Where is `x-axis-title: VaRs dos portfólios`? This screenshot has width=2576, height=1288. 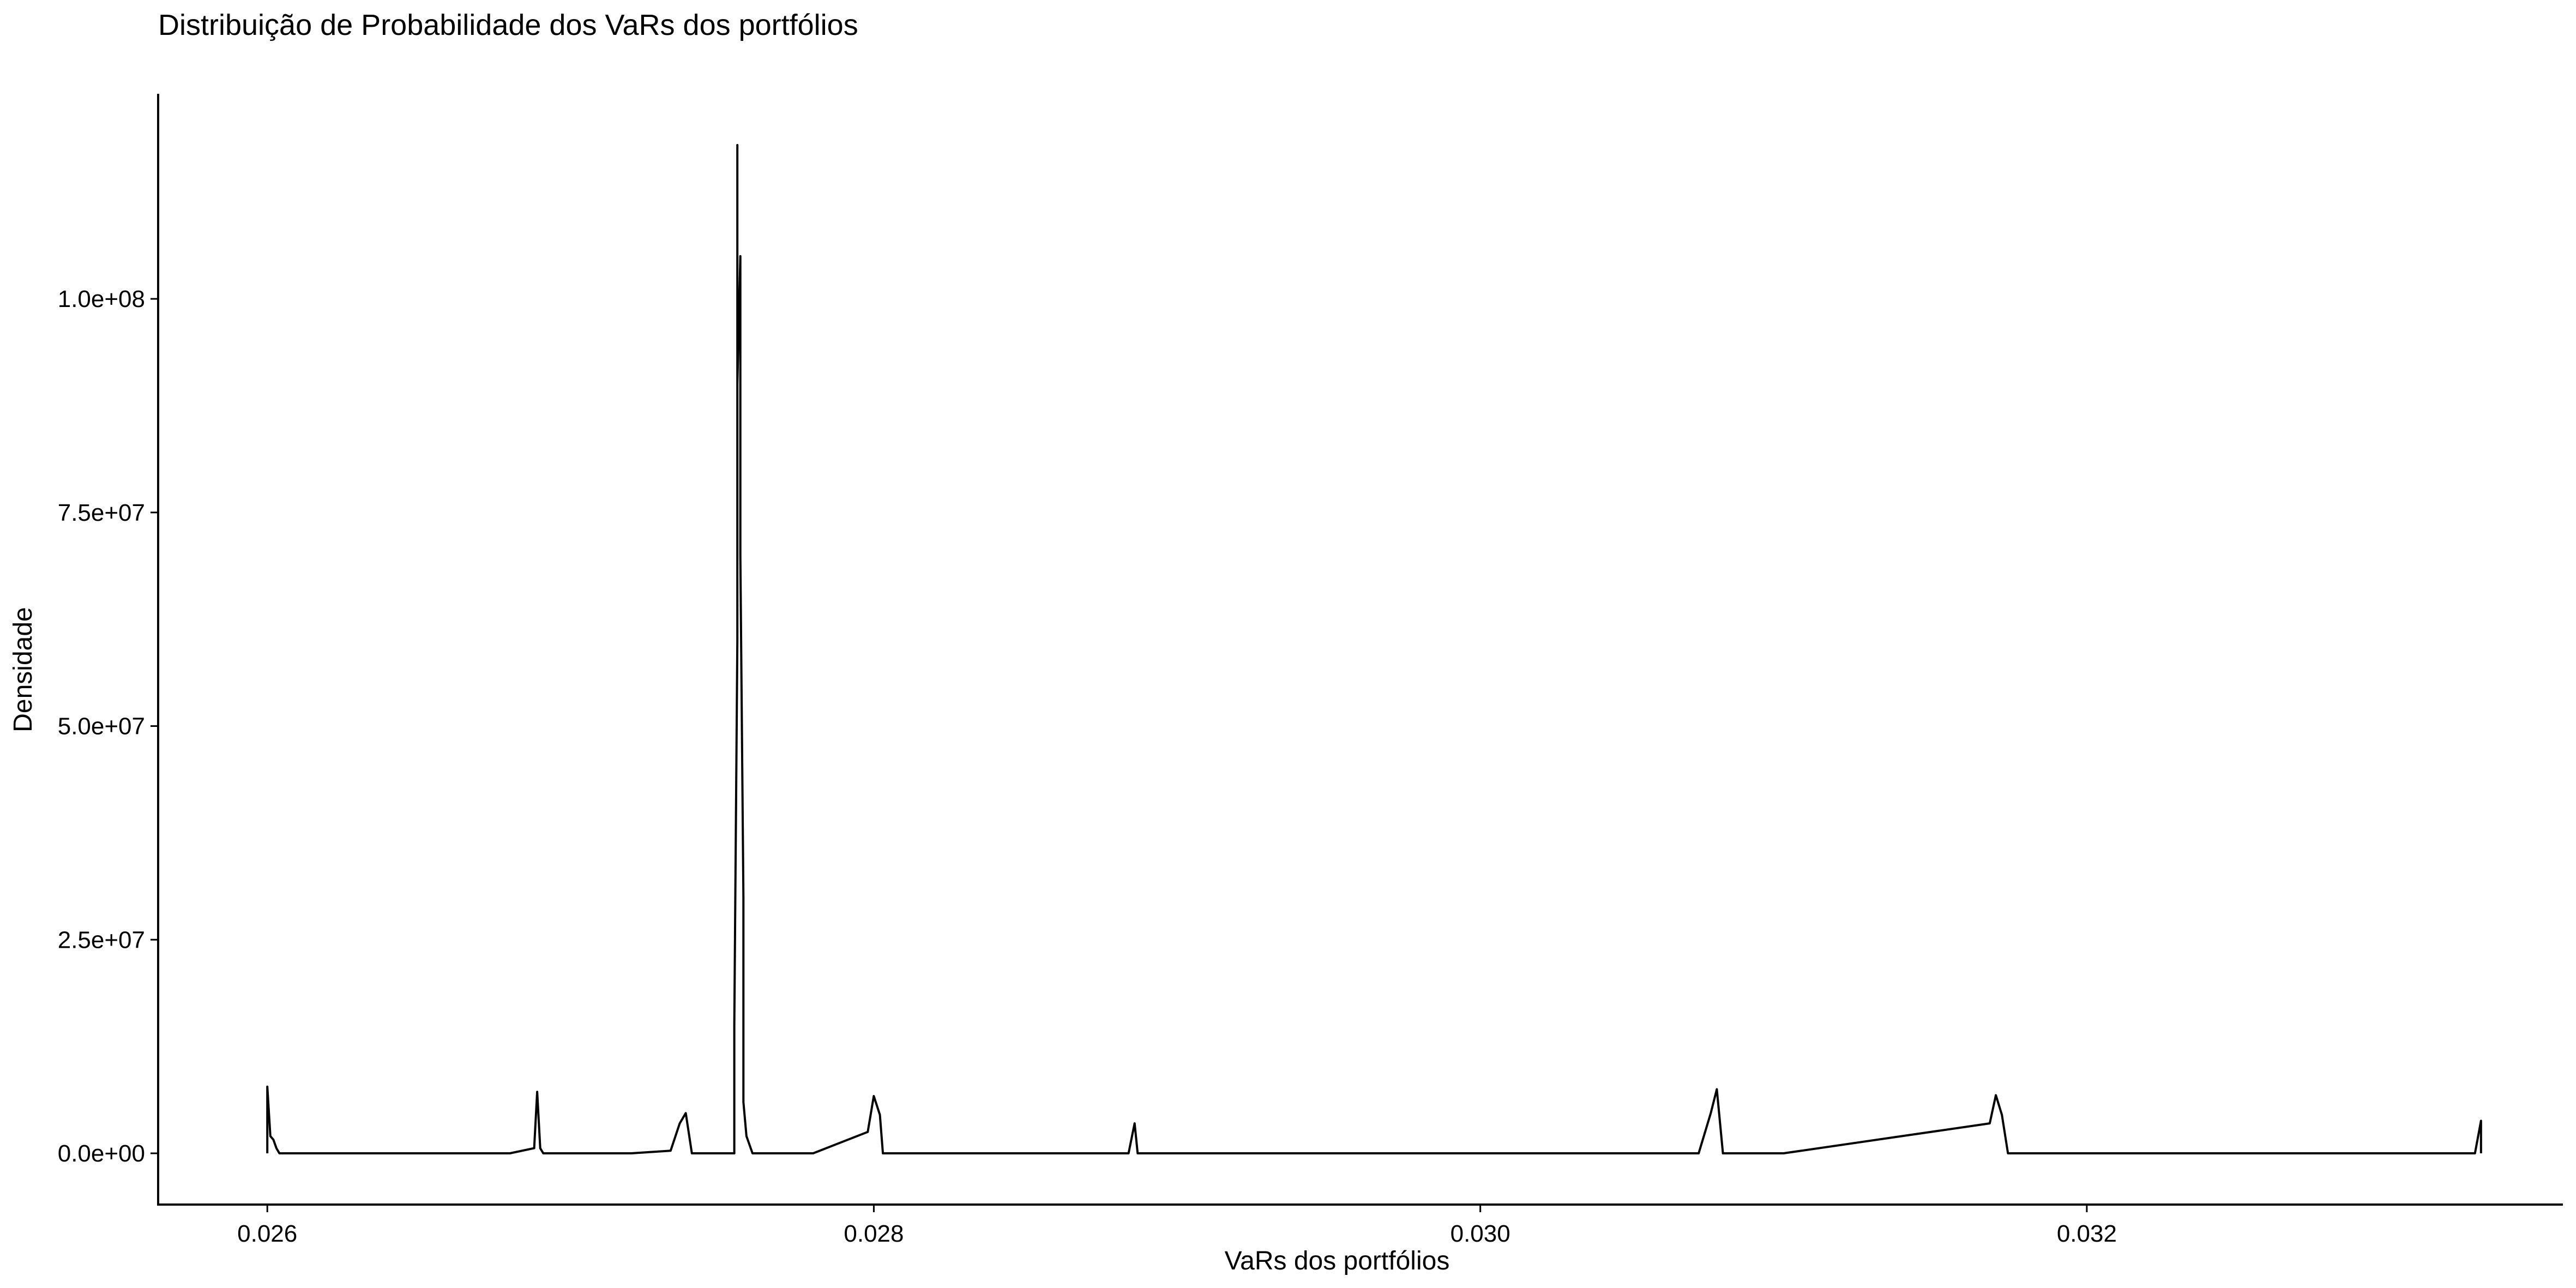 x-axis-title: VaRs dos portfólios is located at coordinates (1337, 1261).